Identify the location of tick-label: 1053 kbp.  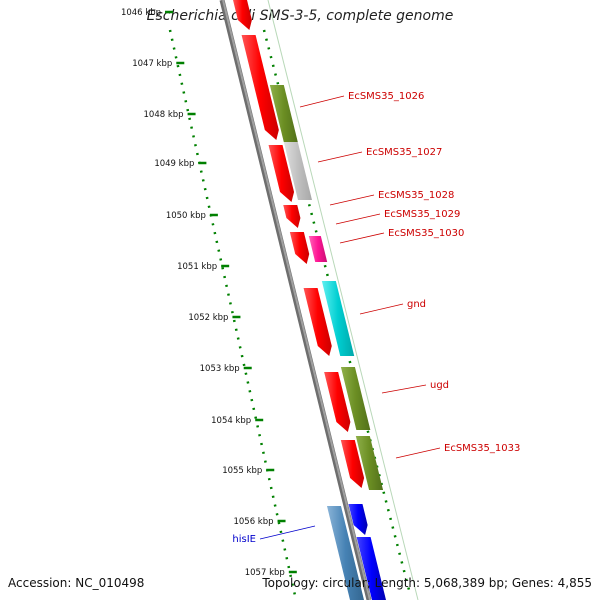
(220, 369).